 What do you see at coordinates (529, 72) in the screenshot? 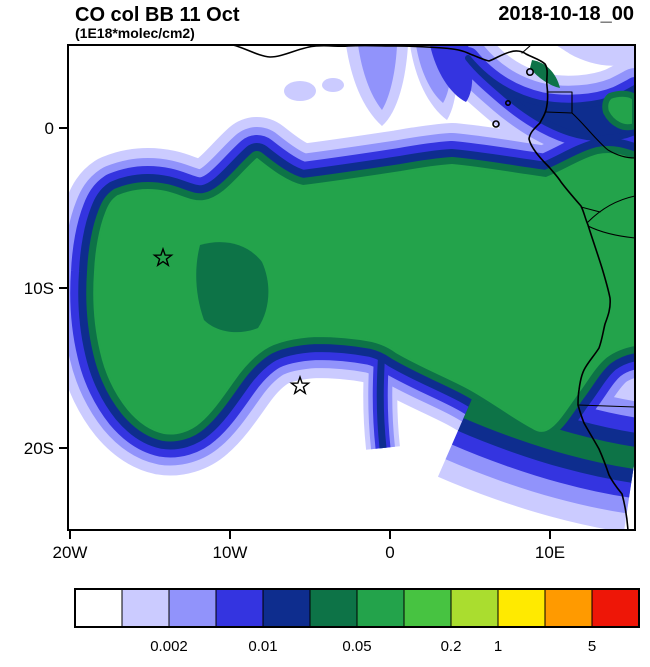
I see `island-bioko` at bounding box center [529, 72].